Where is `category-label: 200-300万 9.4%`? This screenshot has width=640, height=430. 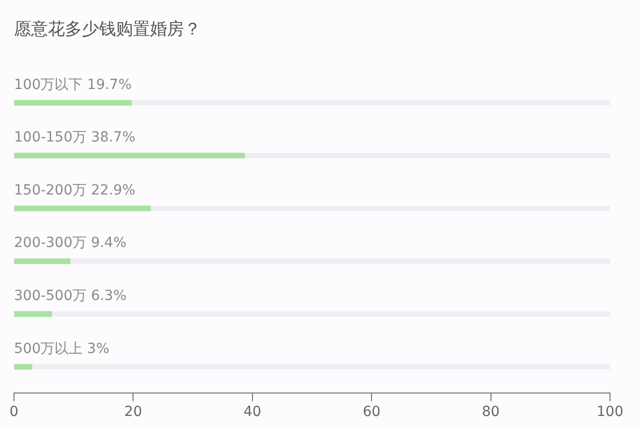 category-label: 200-300万 9.4% is located at coordinates (70, 243).